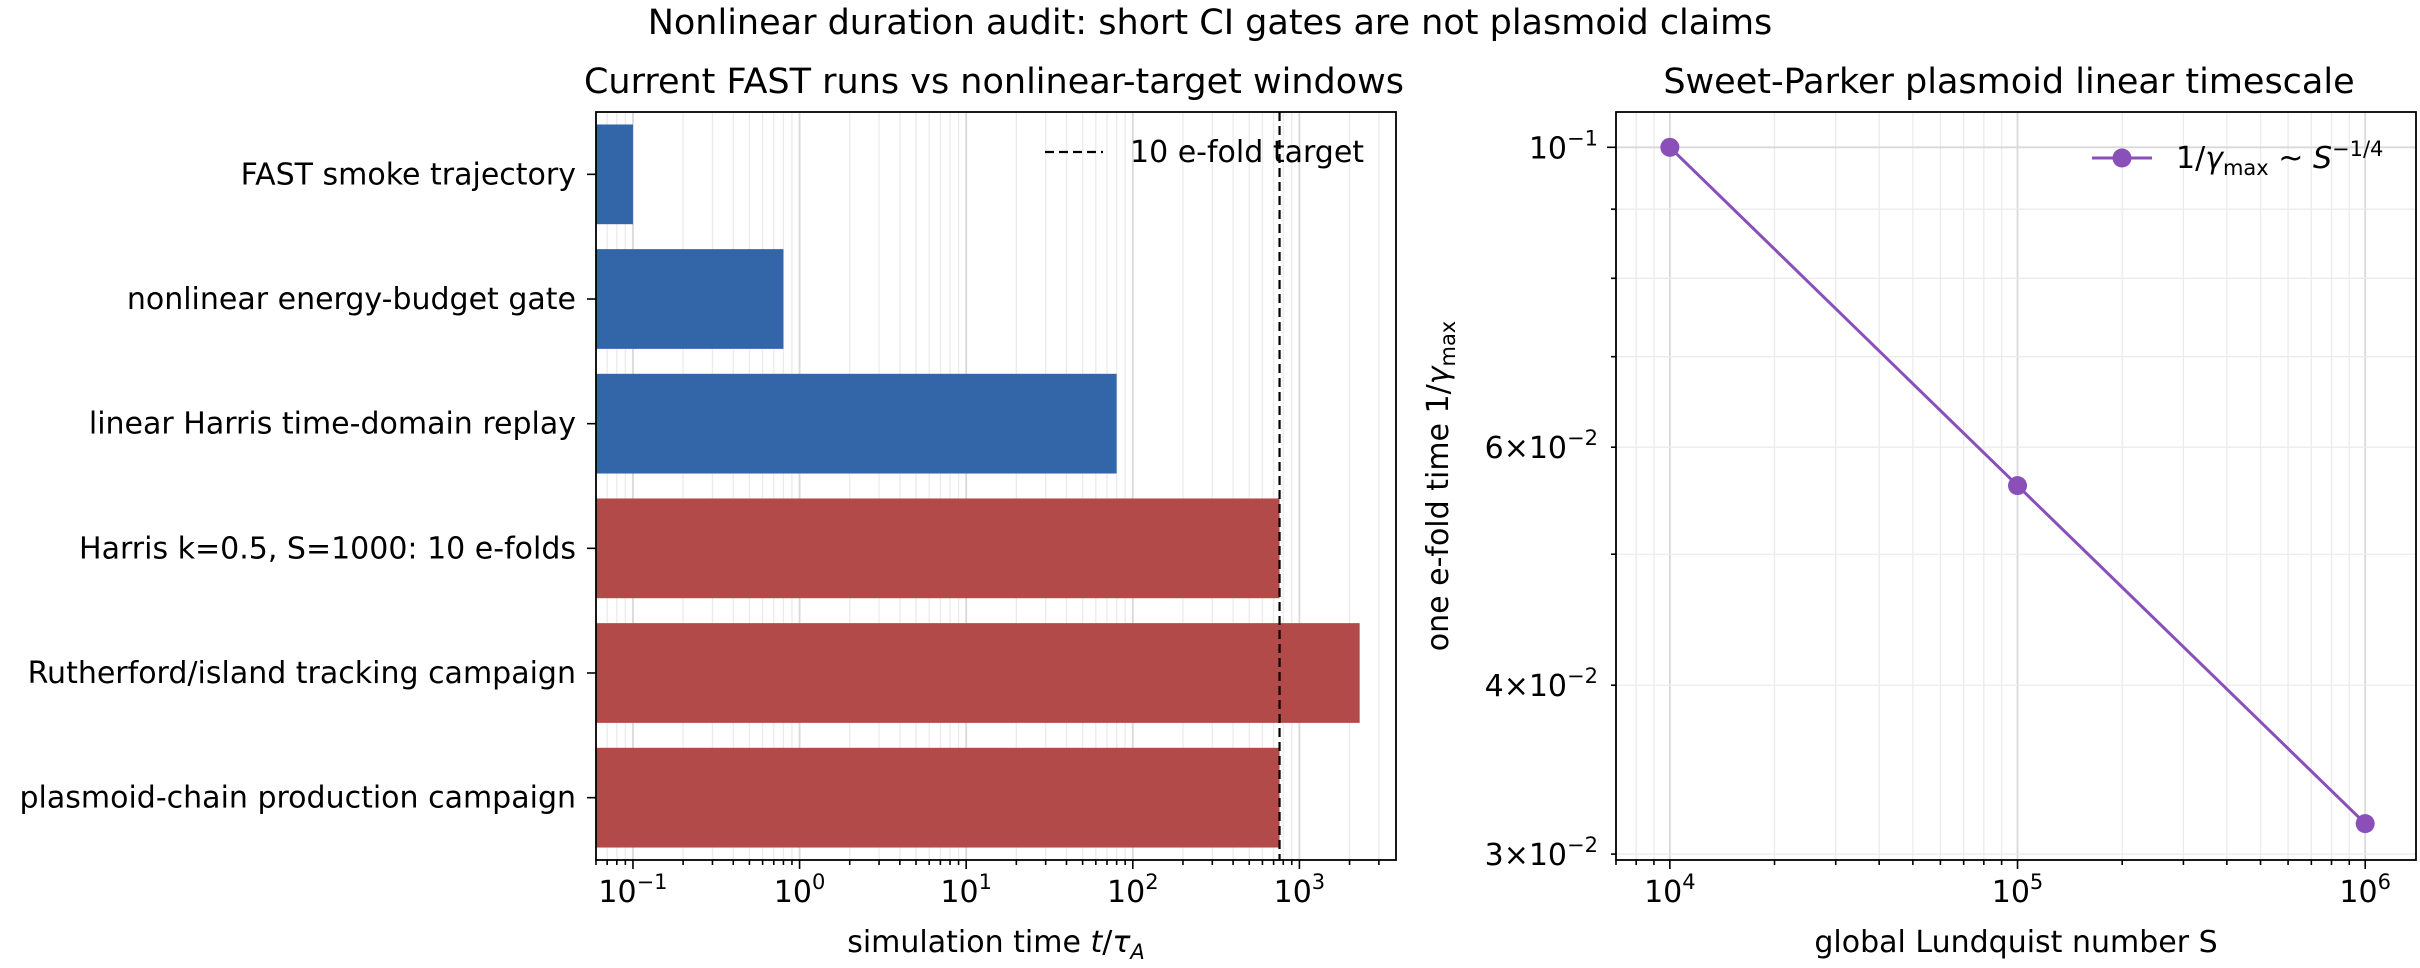 This screenshot has height=968, width=2420. I want to click on x-tick-label: 10⁴, so click(1670, 890).